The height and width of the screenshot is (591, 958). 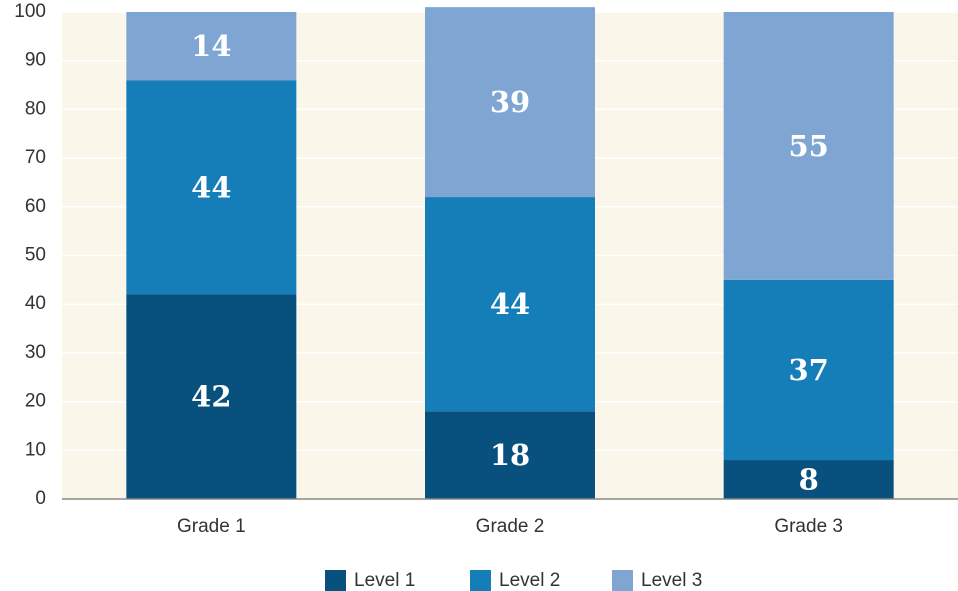 What do you see at coordinates (384, 580) in the screenshot?
I see `legend-label: Level 1` at bounding box center [384, 580].